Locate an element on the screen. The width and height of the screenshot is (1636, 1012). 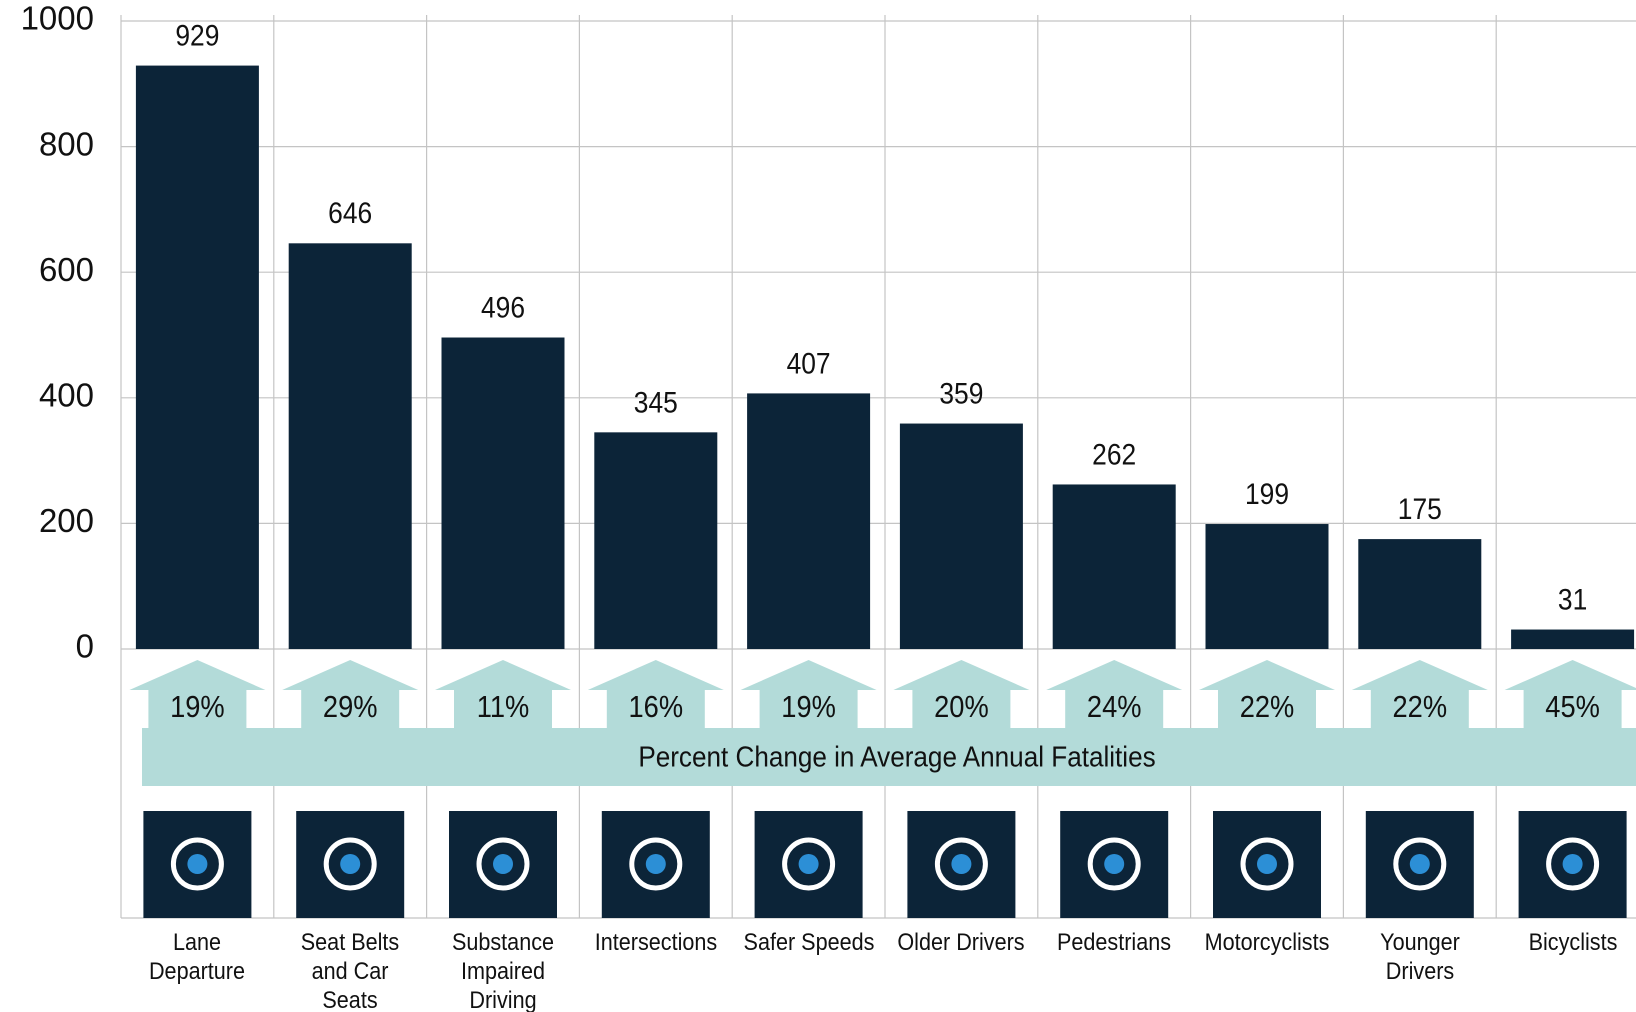
percent-label: 29% is located at coordinates (350, 708).